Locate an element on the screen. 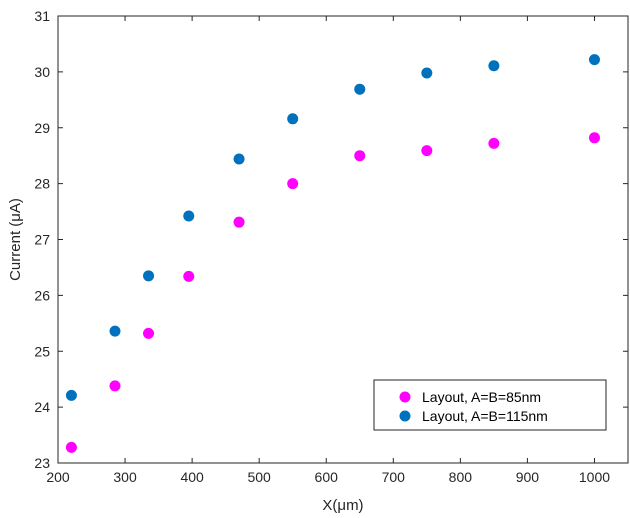  y-tick-label-24: 24 is located at coordinates (42, 407).